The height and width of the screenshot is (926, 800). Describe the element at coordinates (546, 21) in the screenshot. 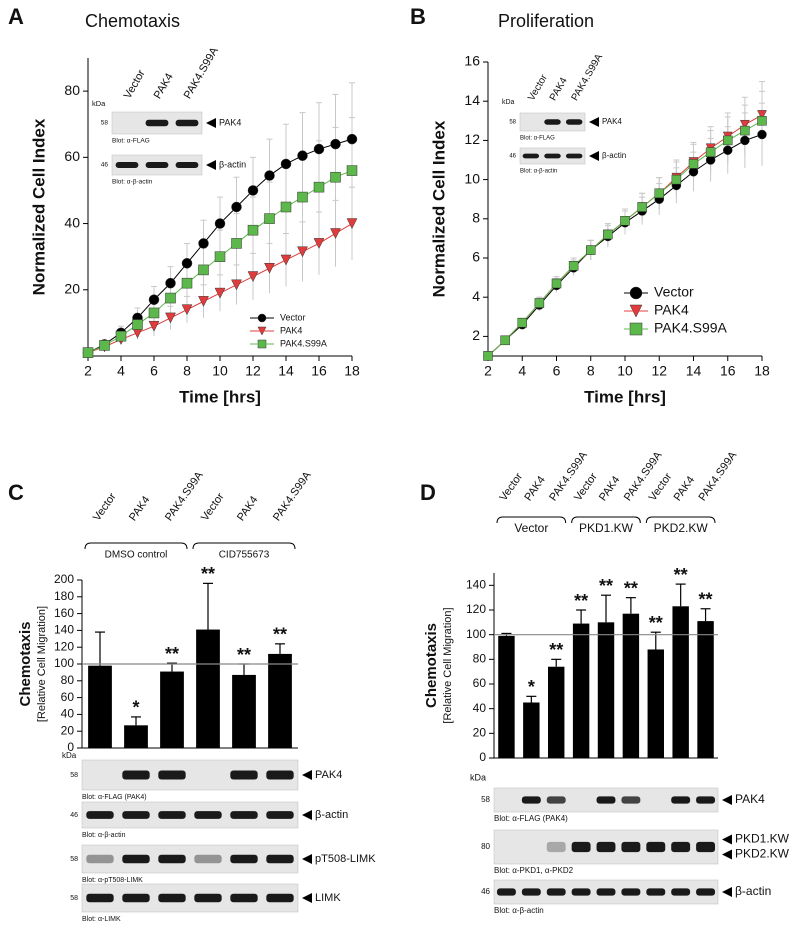

I see `chart-title: Proliferation` at that location.